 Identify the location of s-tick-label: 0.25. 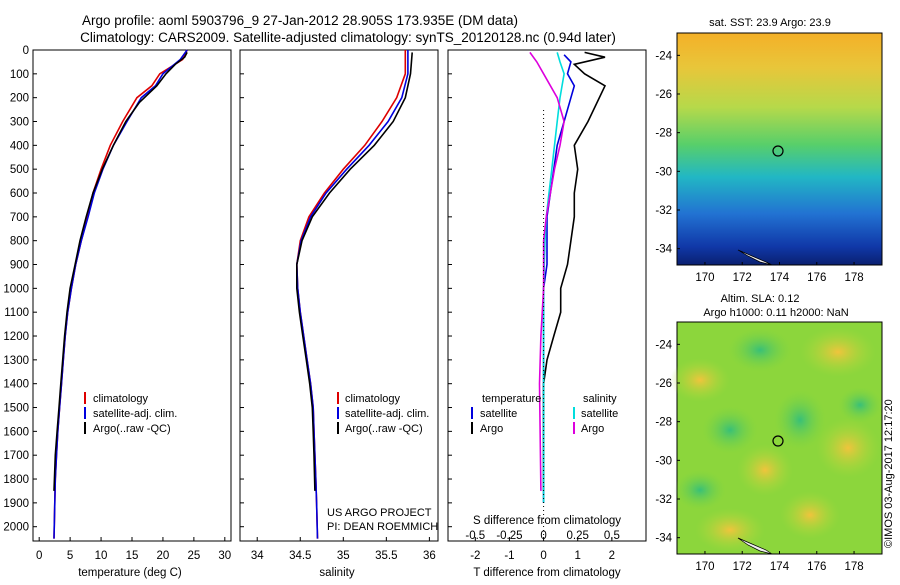
(578, 536).